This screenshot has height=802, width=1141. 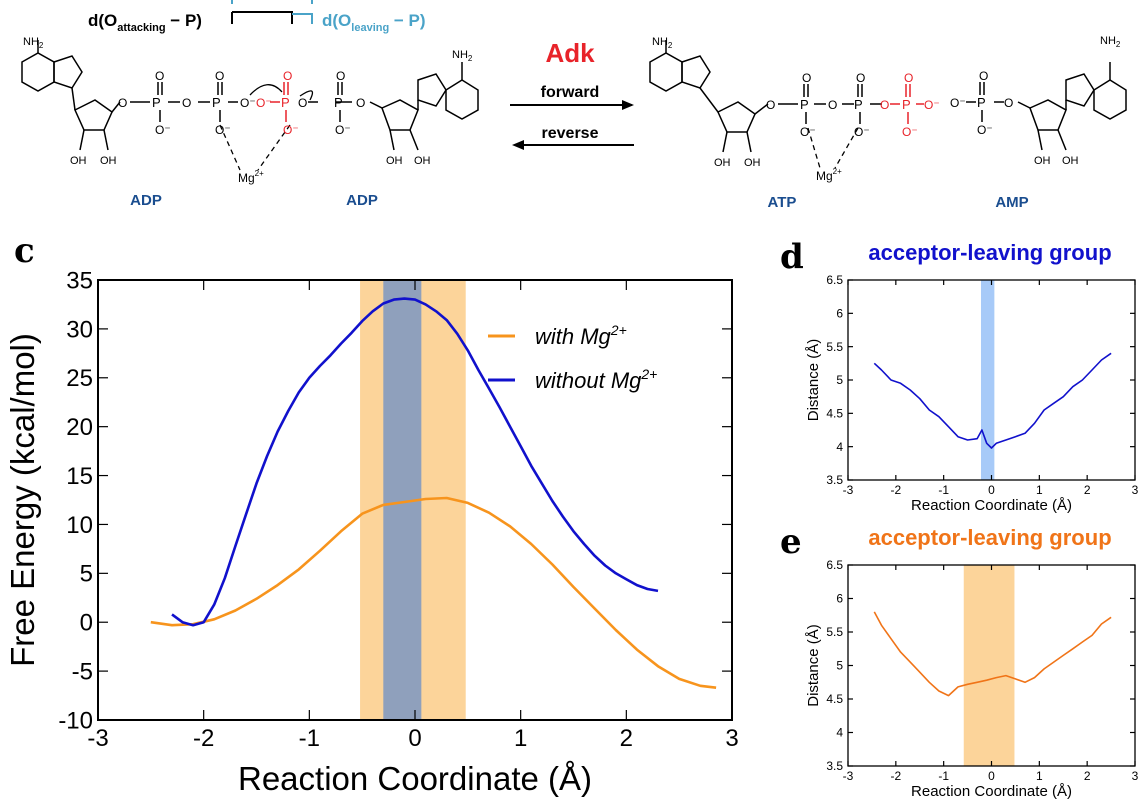 What do you see at coordinates (839, 599) in the screenshot?
I see `y-tick-label: 6` at bounding box center [839, 599].